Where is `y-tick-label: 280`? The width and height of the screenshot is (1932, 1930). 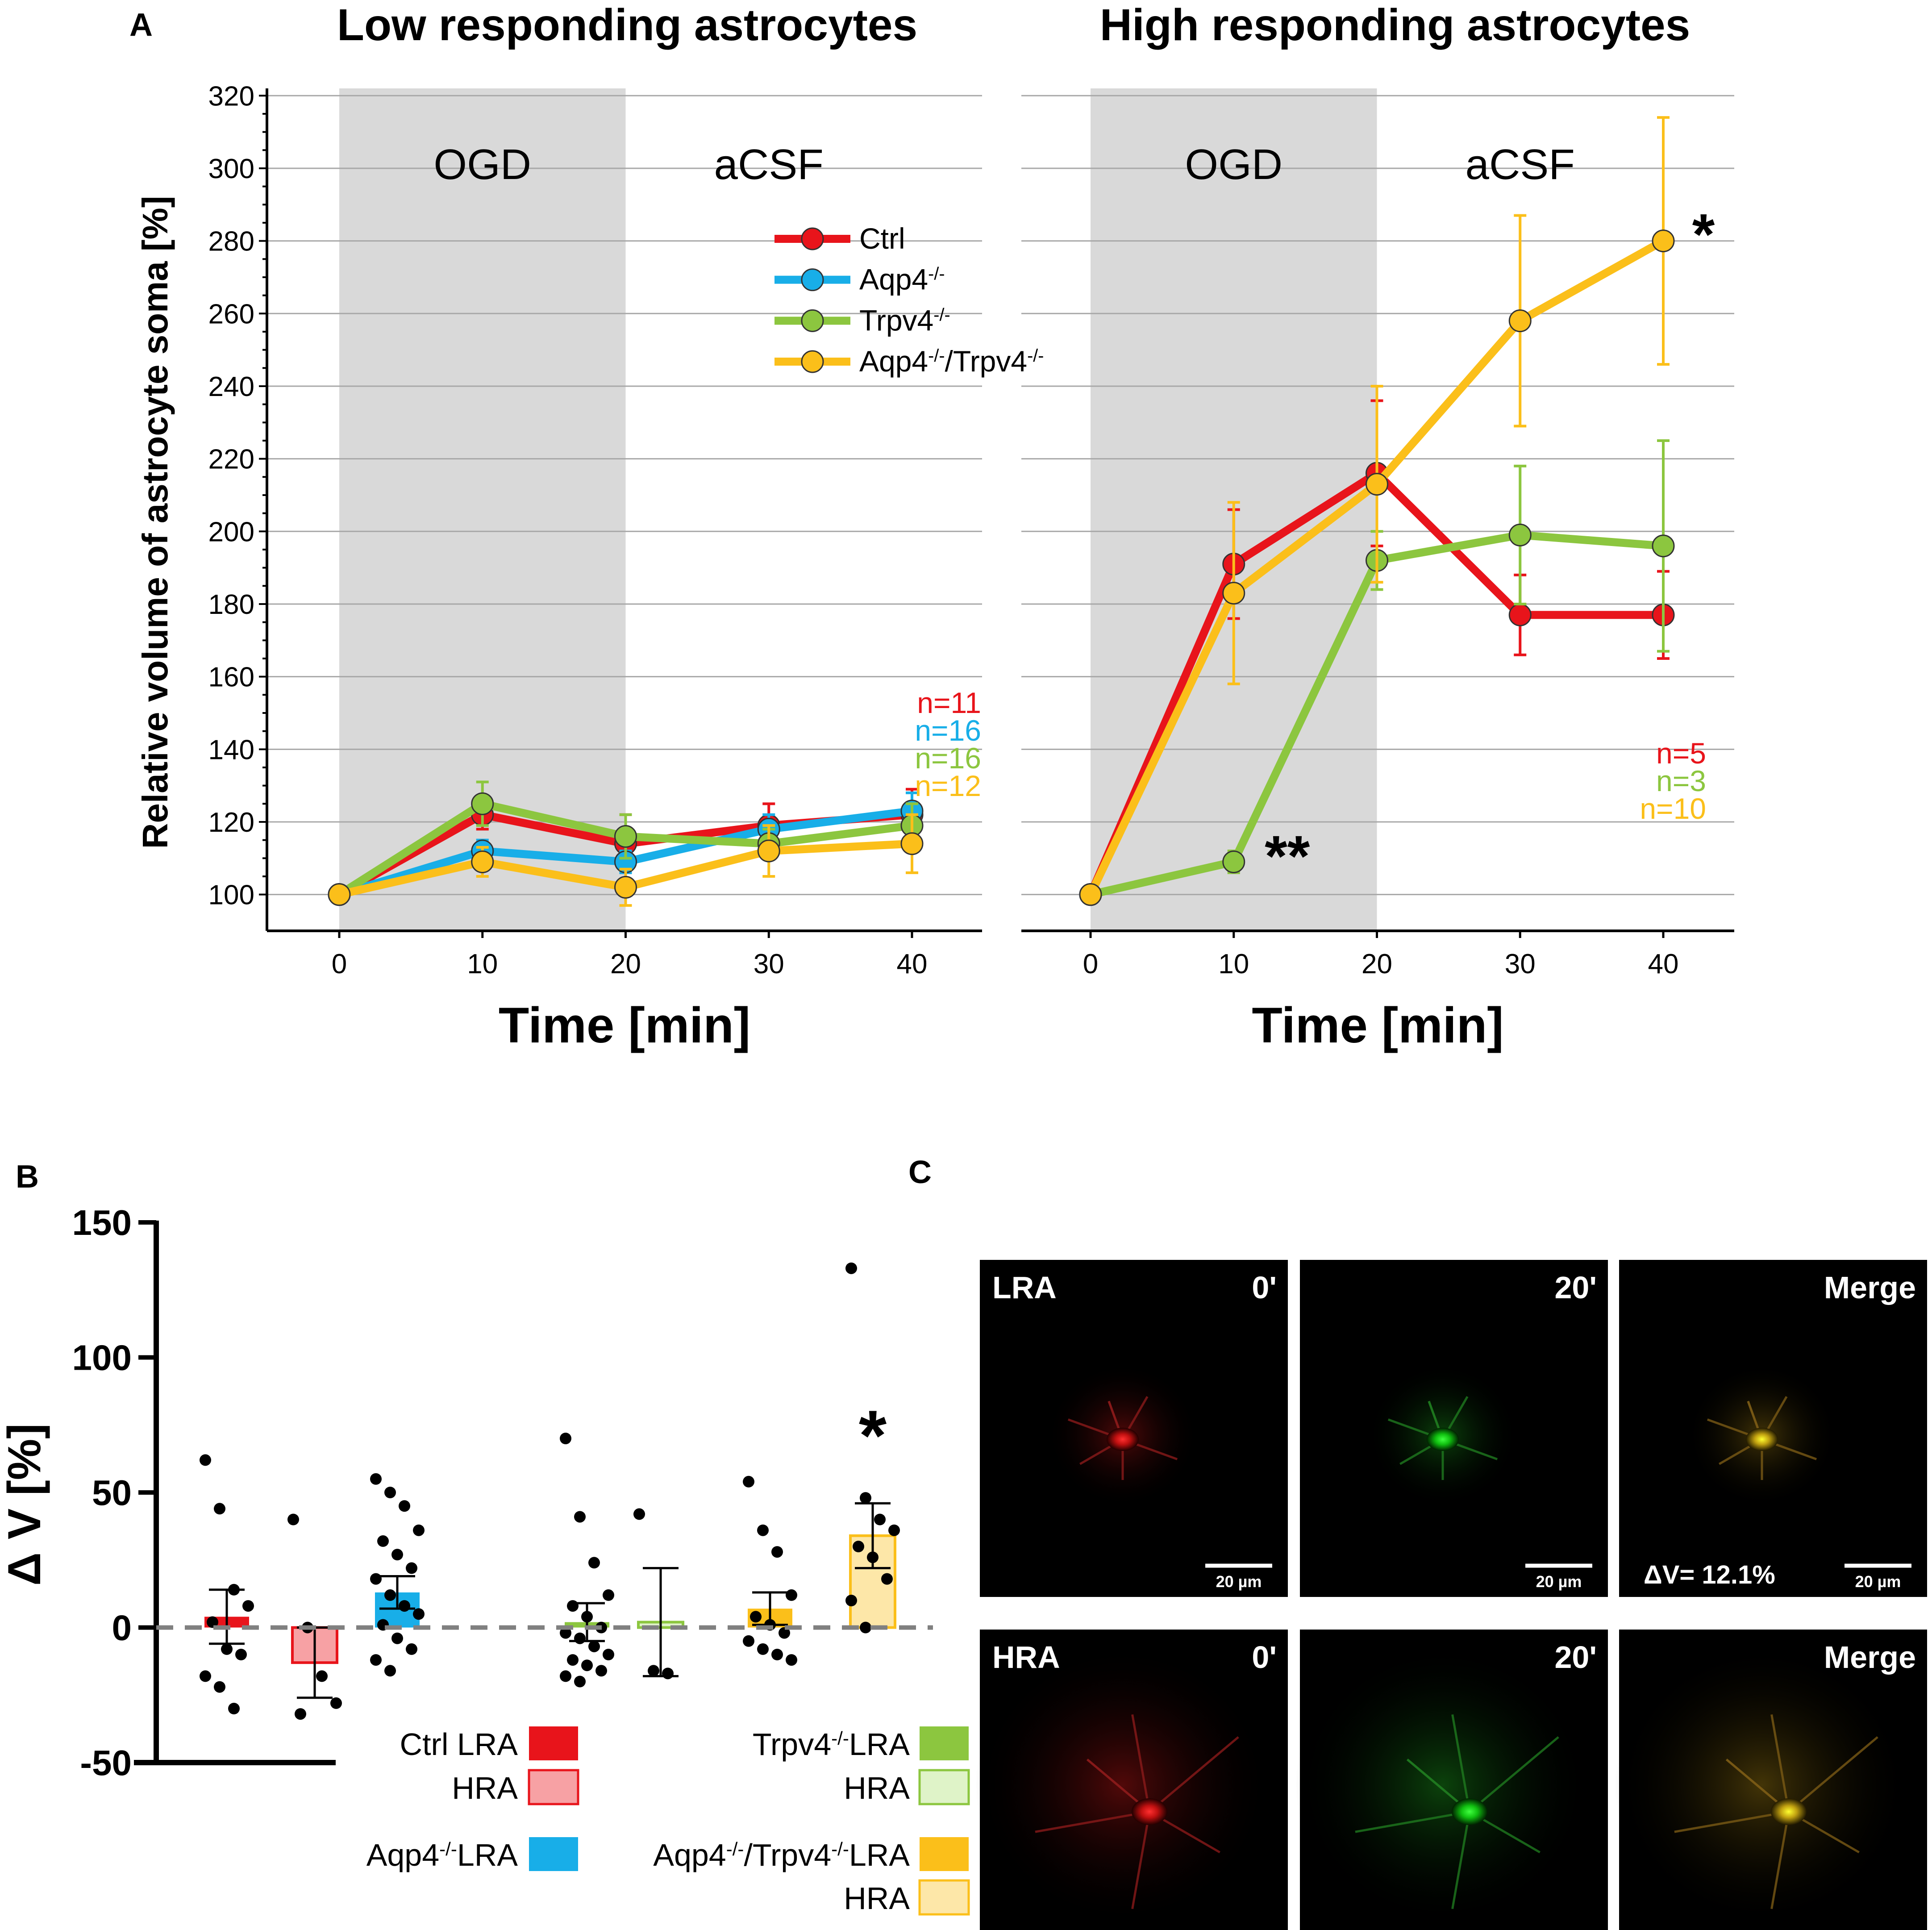
y-tick-label: 280 is located at coordinates (231, 241).